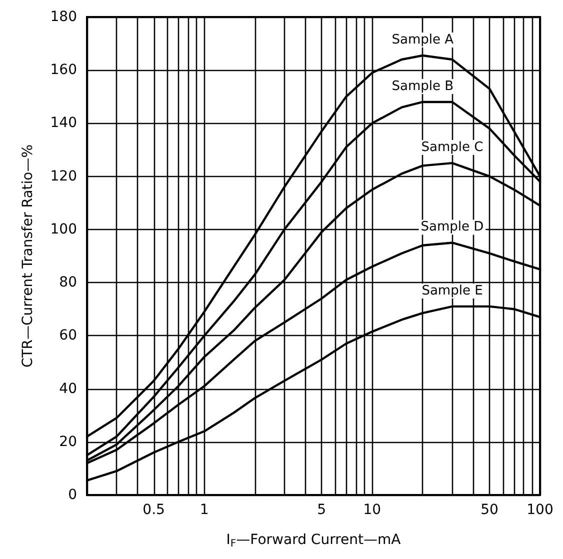 This screenshot has height=559, width=563. Describe the element at coordinates (63, 123) in the screenshot. I see `y-tick-label: 140` at that location.